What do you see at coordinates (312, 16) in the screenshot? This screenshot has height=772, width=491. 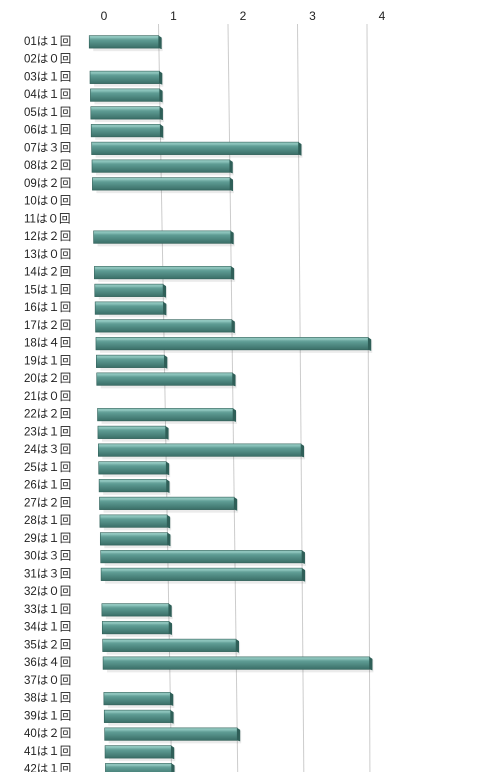 I see `x-tick-label: 3` at bounding box center [312, 16].